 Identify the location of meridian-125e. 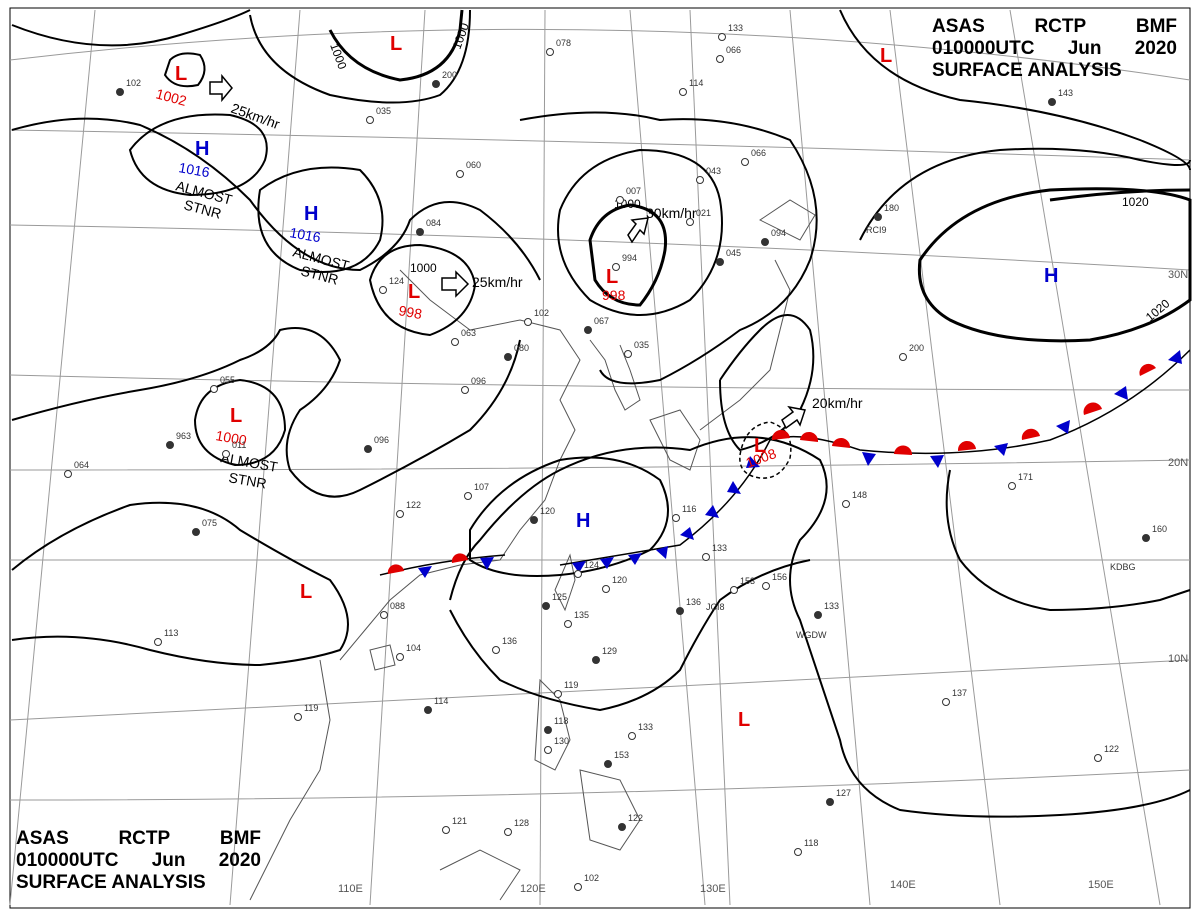
(667, 457).